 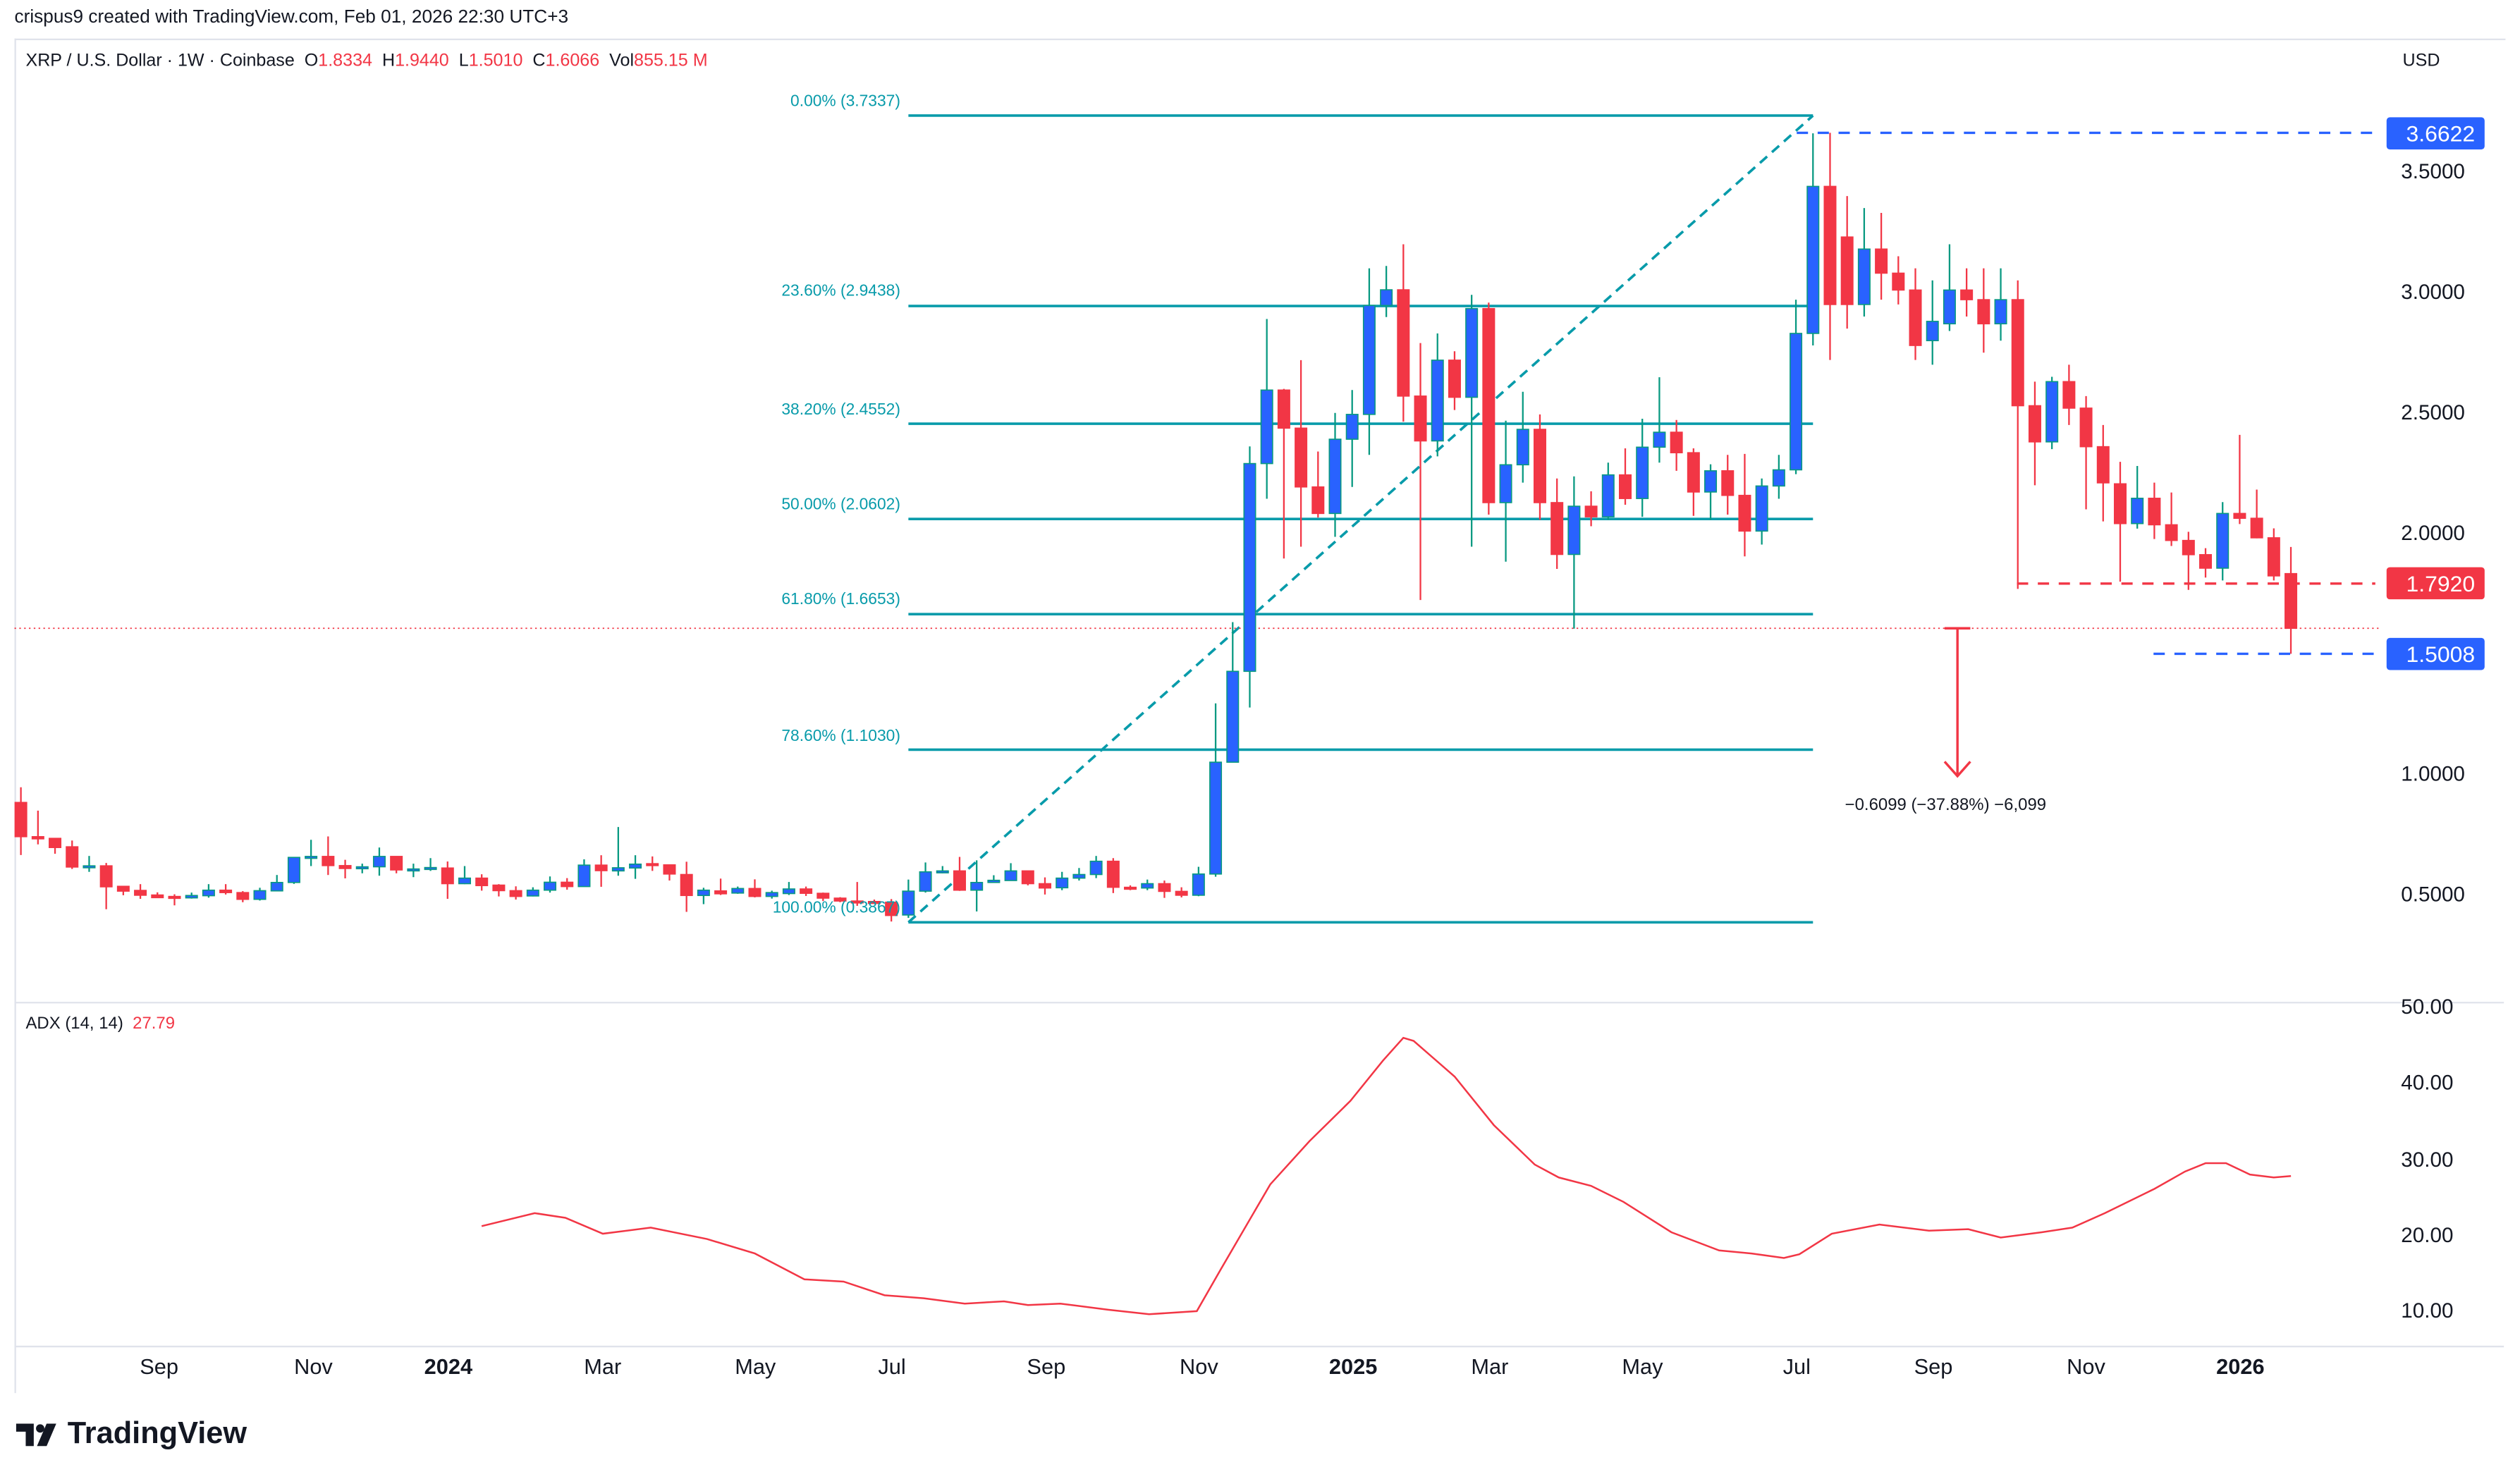 What do you see at coordinates (2435, 132) in the screenshot?
I see `price-tag-high: 3.6622` at bounding box center [2435, 132].